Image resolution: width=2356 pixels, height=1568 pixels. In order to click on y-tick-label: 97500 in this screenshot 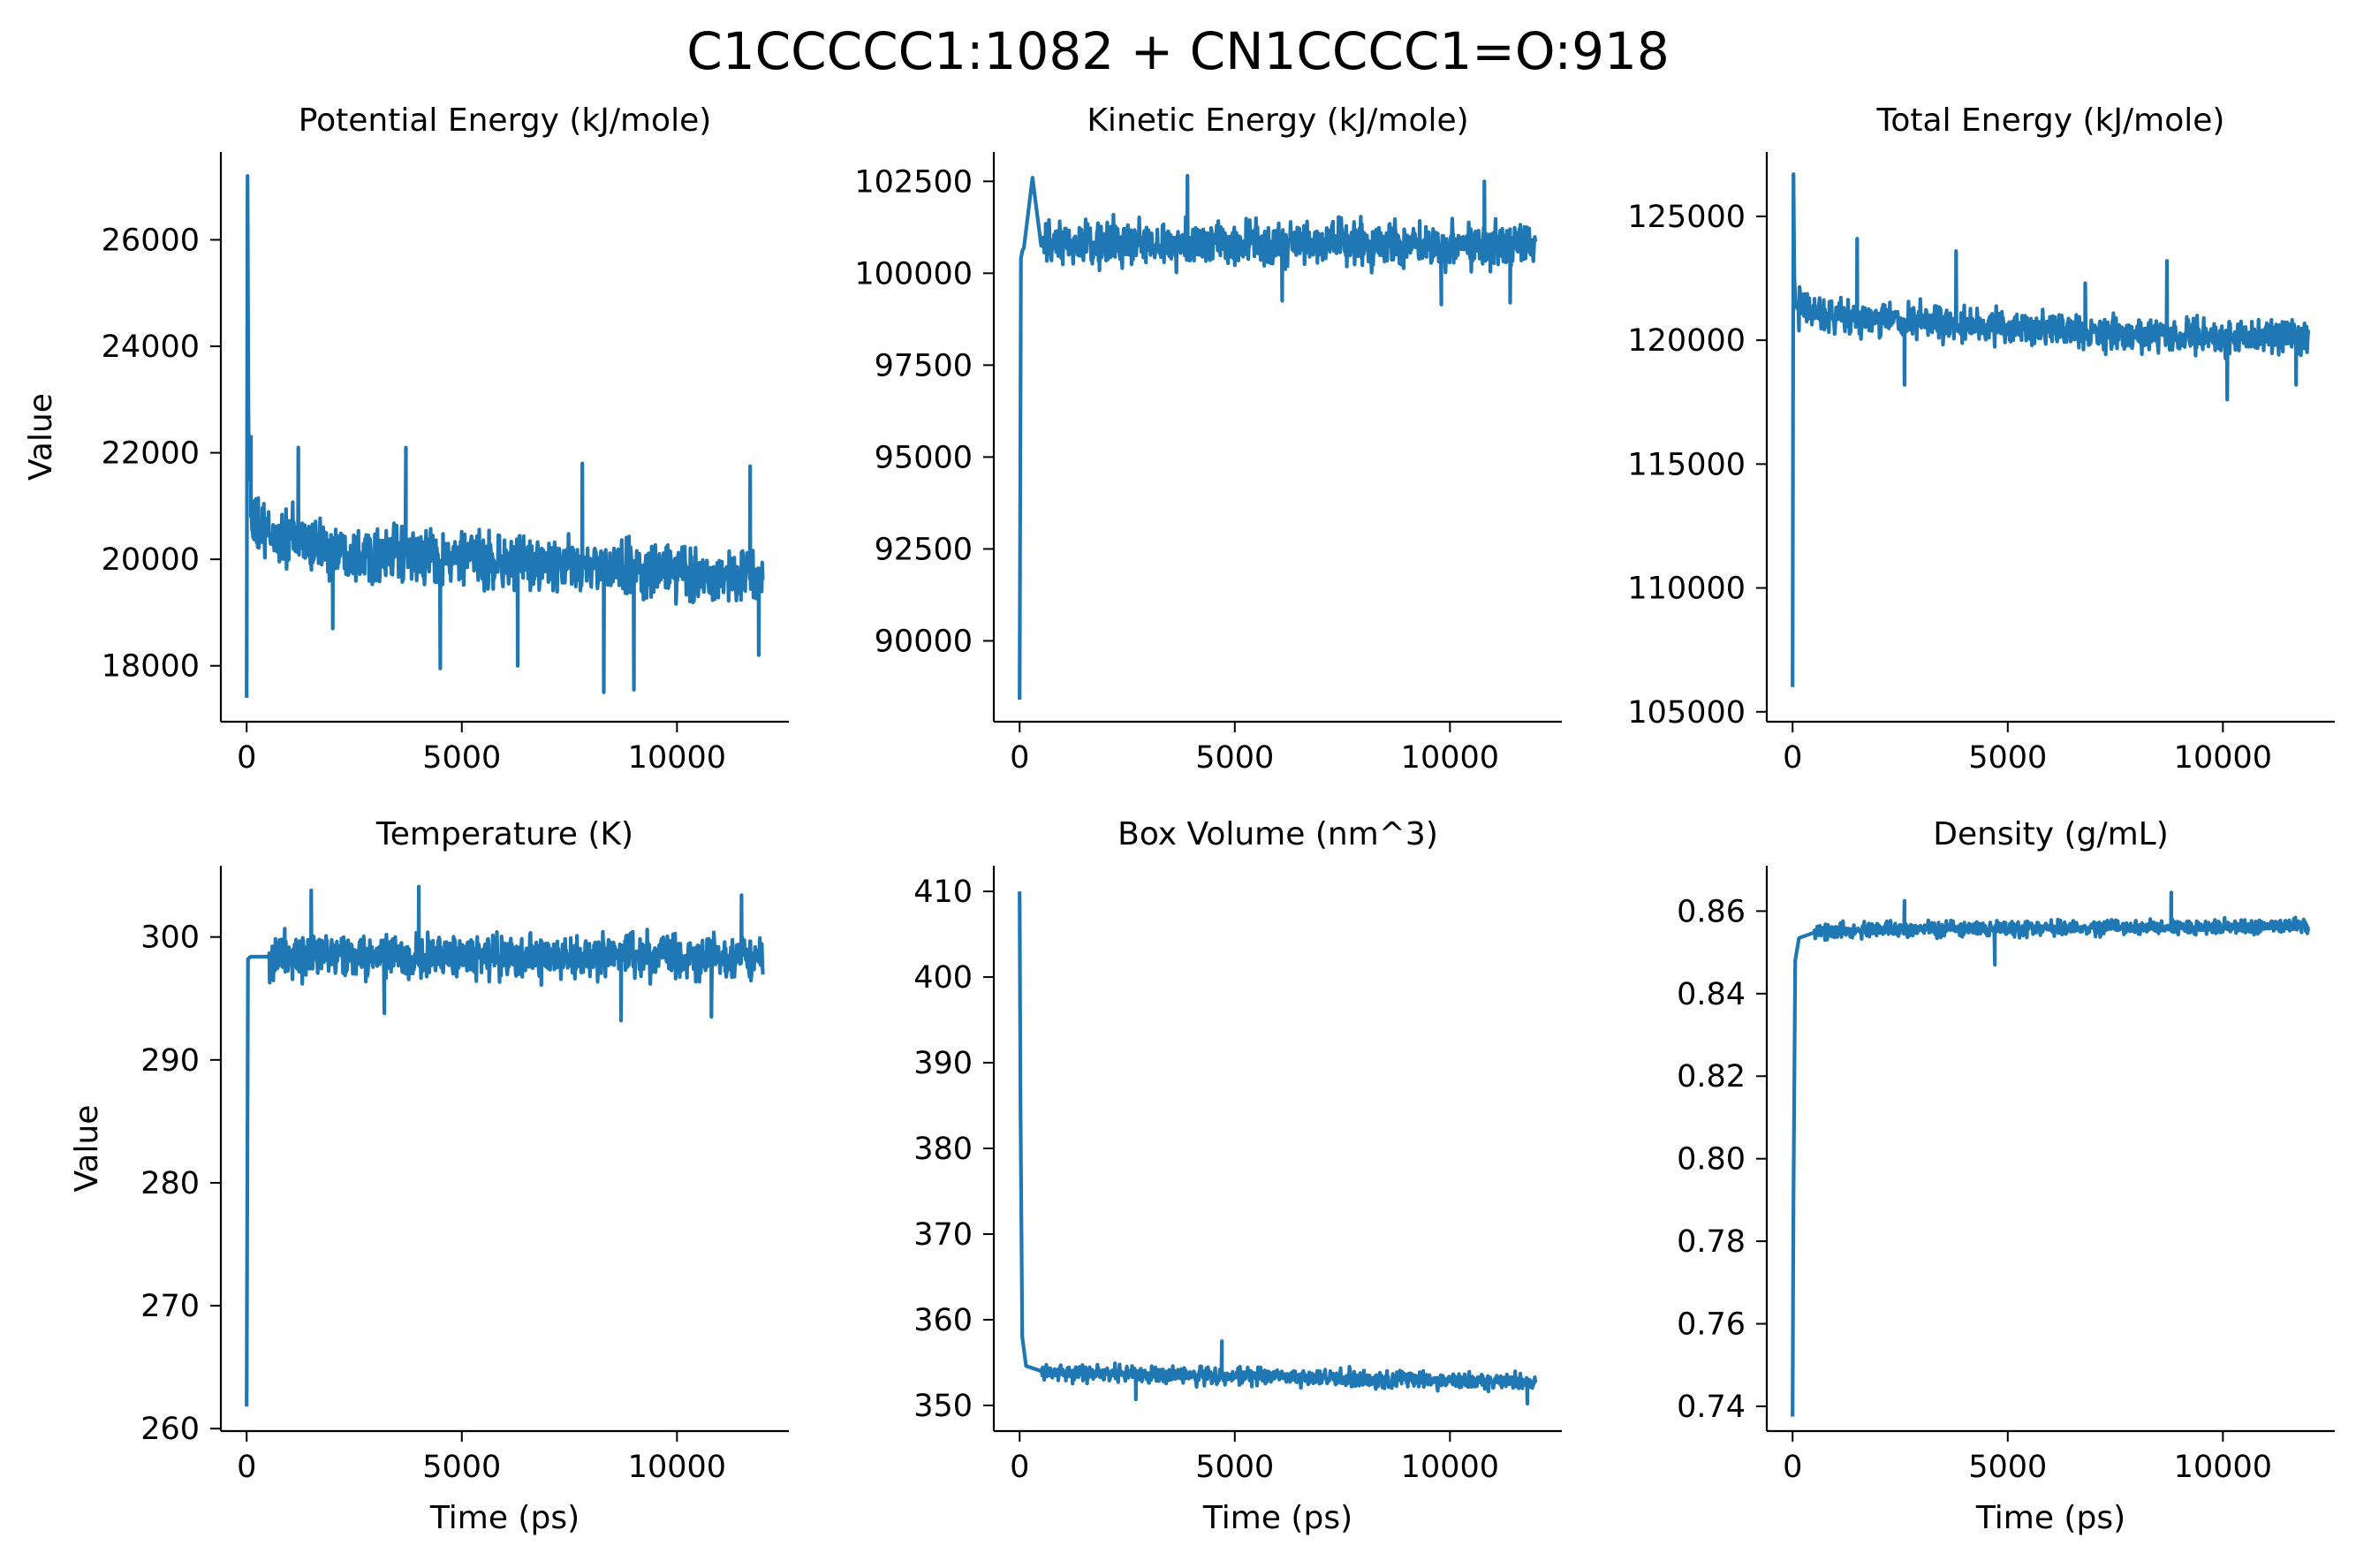, I will do `click(924, 365)`.